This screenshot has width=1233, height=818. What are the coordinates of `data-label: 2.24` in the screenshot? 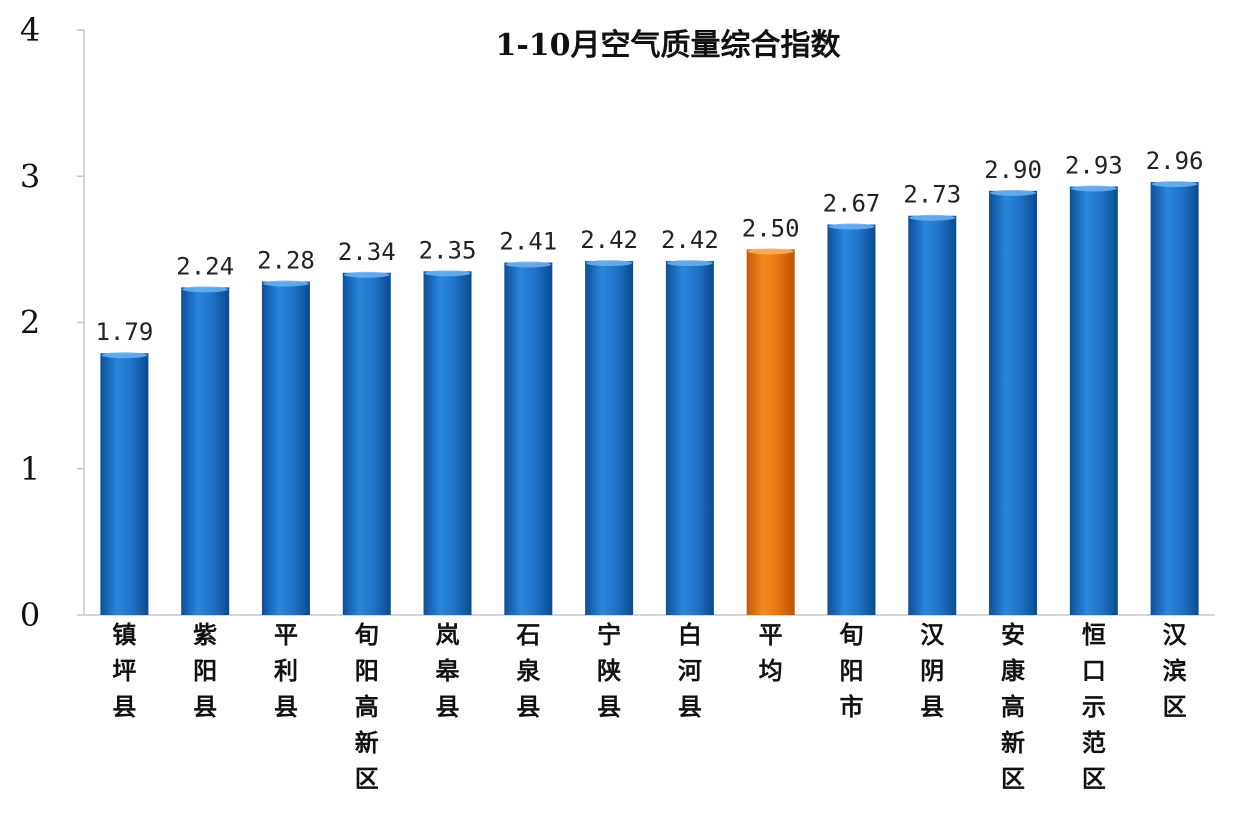 It's located at (205, 266).